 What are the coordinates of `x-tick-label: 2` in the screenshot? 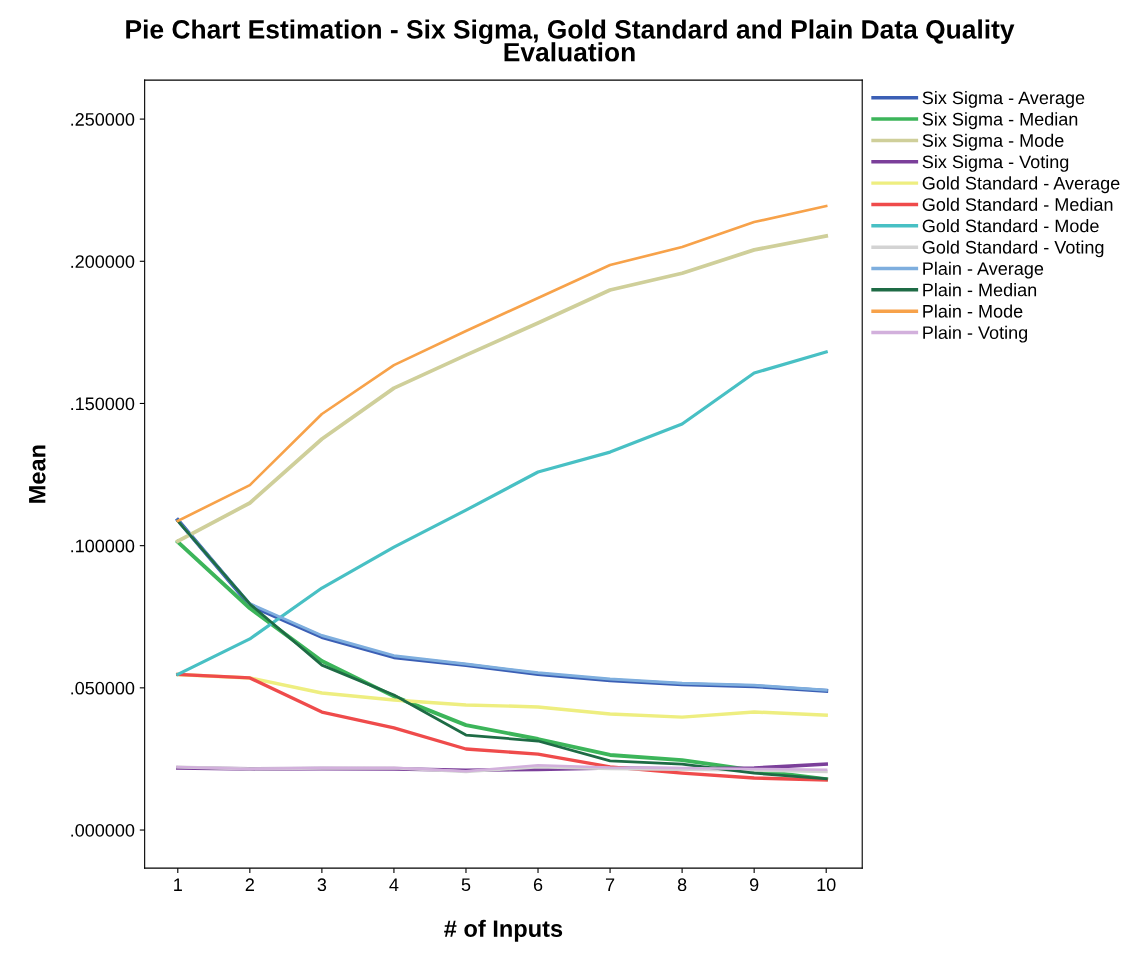 It's located at (249, 884).